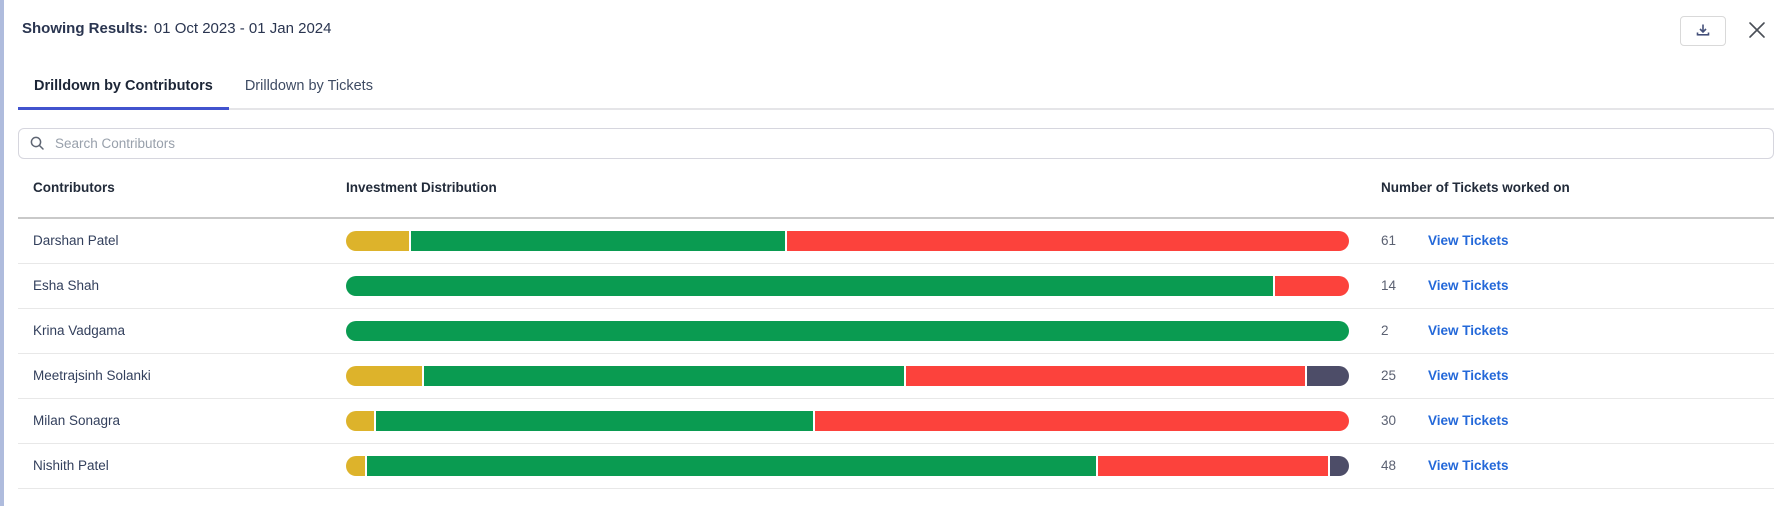 This screenshot has height=506, width=1792. I want to click on contributor-name: Nishith Patel, so click(71, 465).